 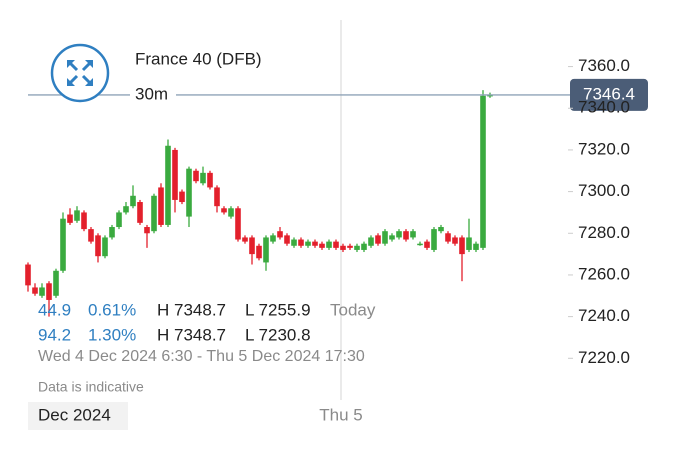 I want to click on change-pct: 1.30%, so click(x=112, y=334).